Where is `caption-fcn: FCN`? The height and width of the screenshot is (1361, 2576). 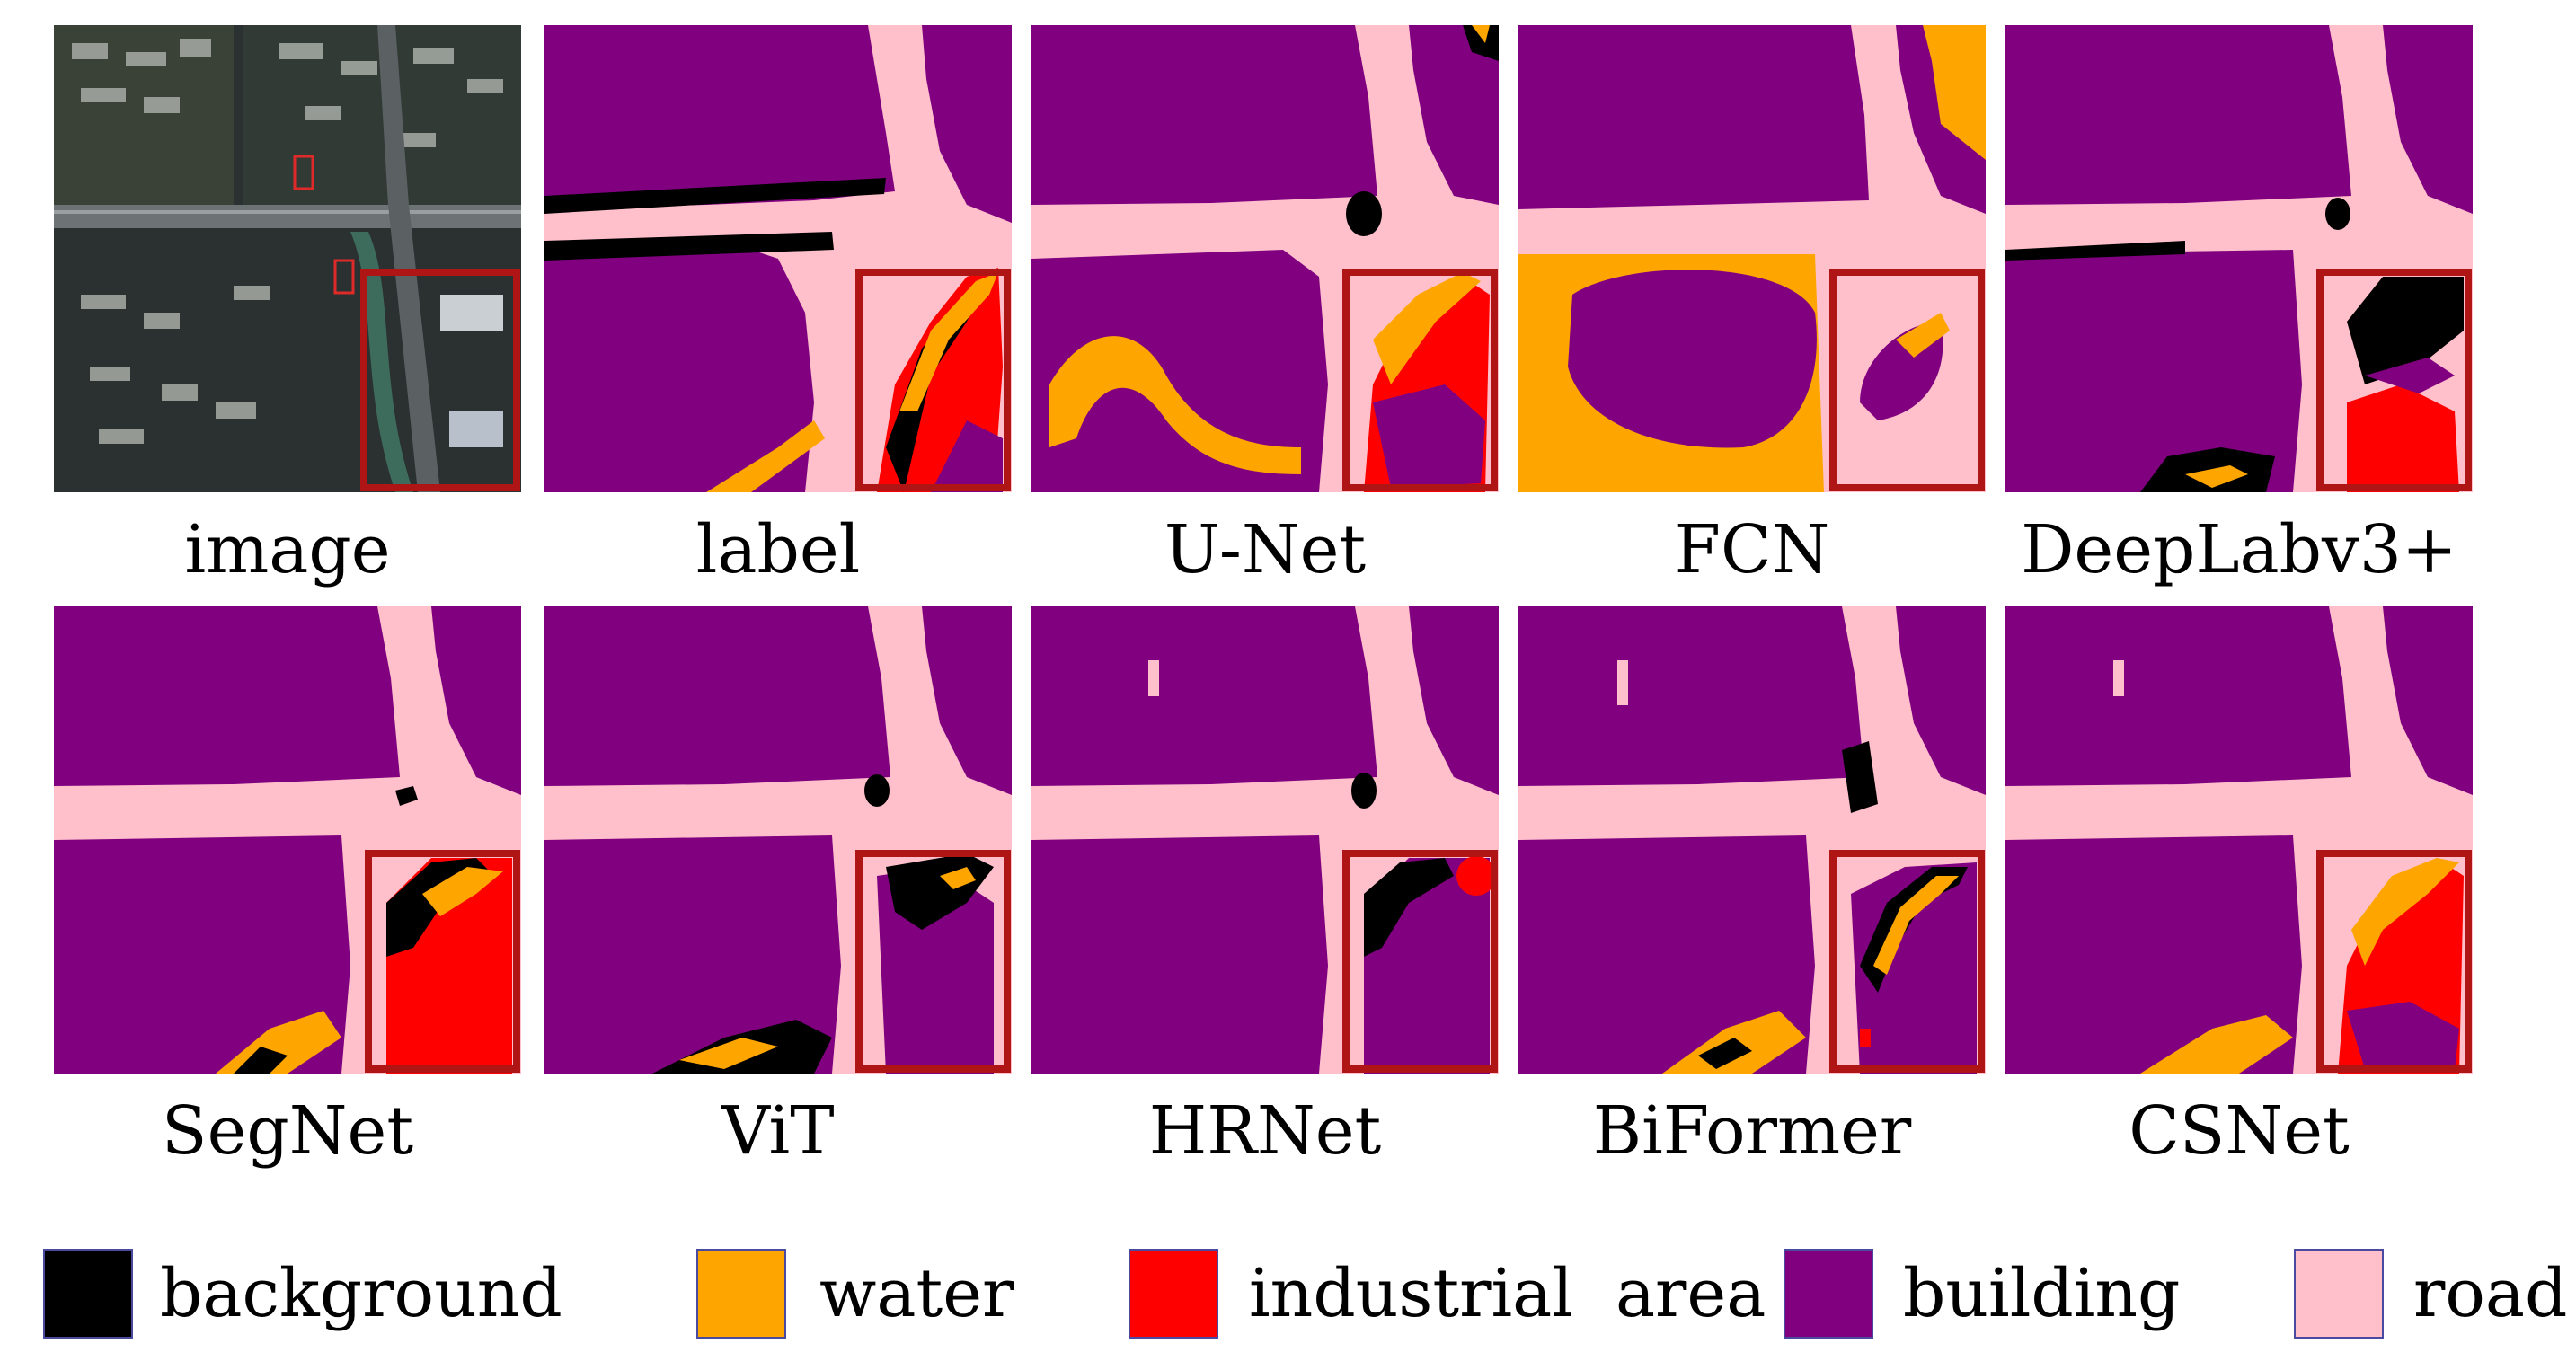
caption-fcn: FCN is located at coordinates (1752, 549).